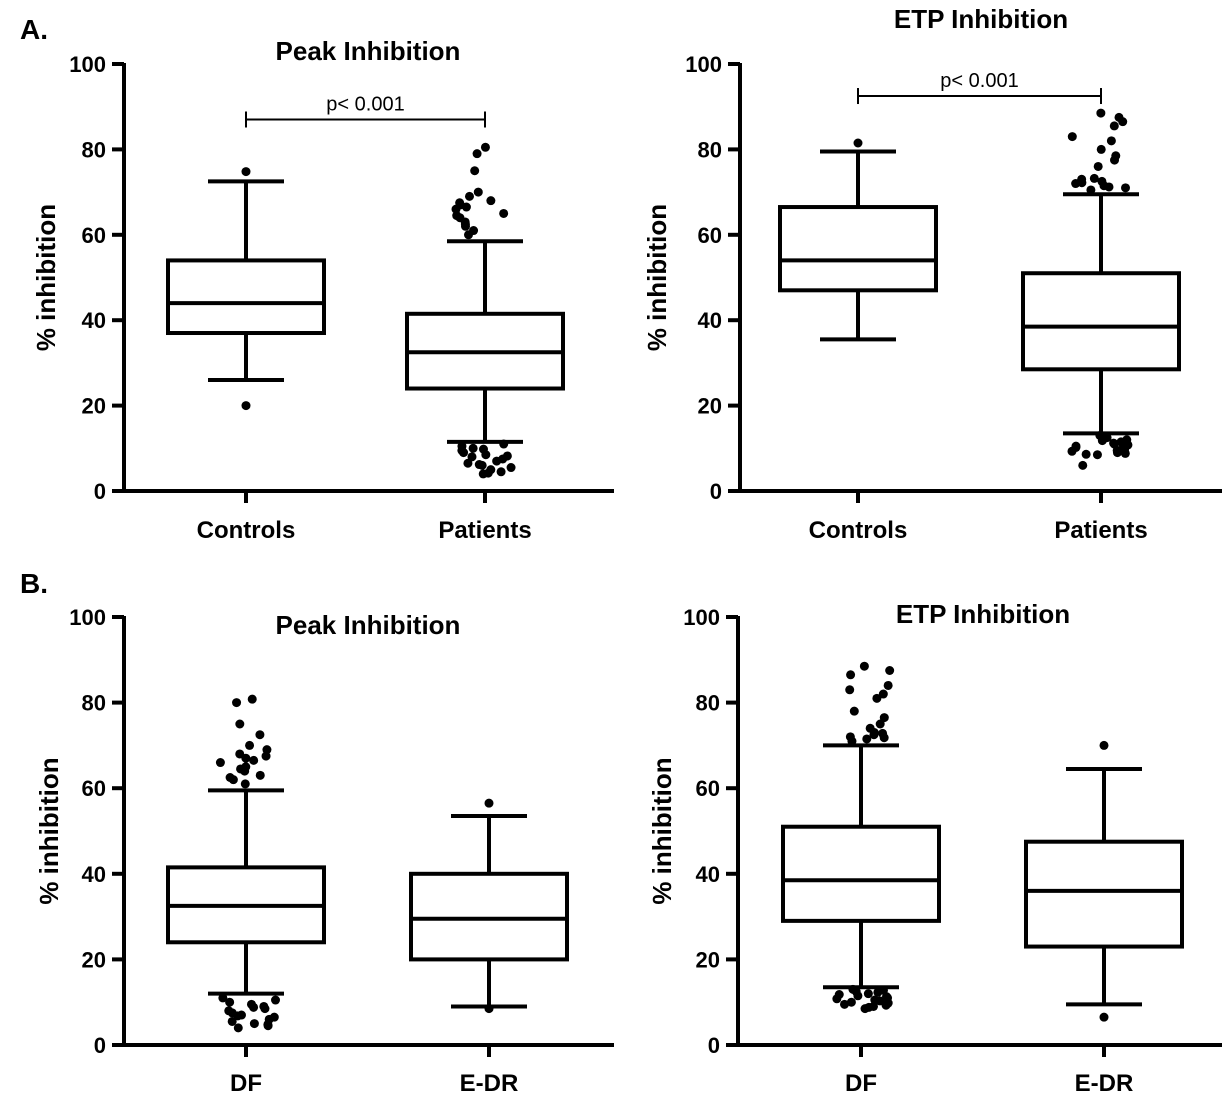 The image size is (1222, 1093). I want to click on chart-0-y-tick-label: 80, so click(94, 149).